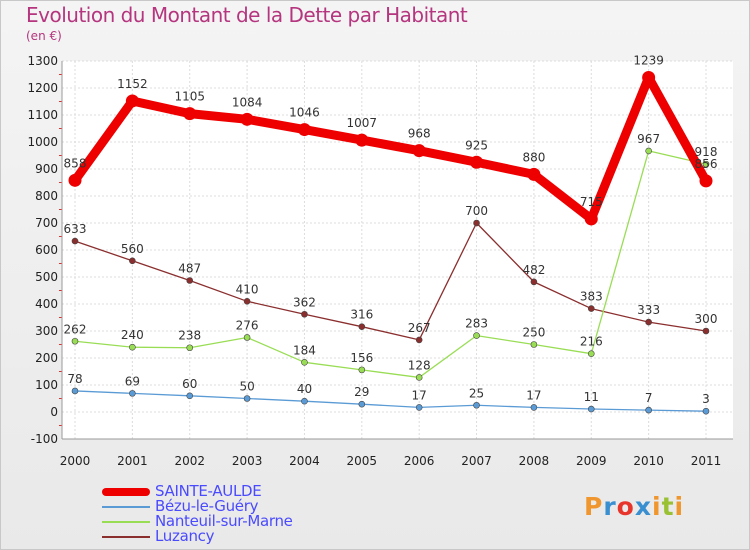  Describe the element at coordinates (643, 506) in the screenshot. I see `logo-letter: x` at that location.